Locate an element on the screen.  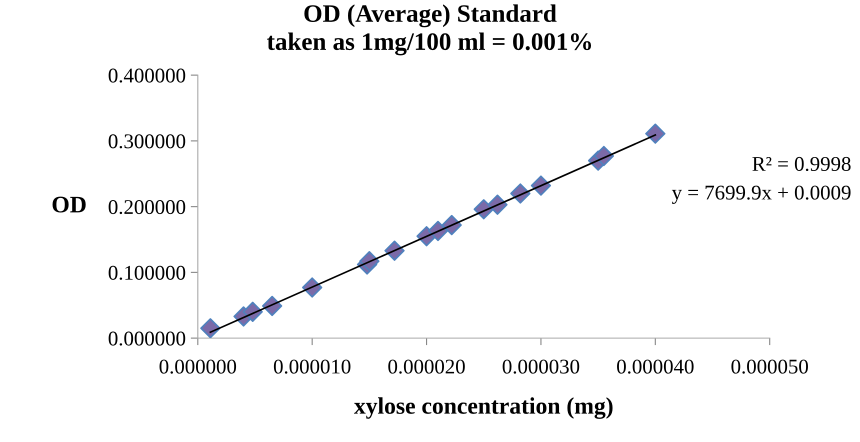
point is located at coordinates (655, 134).